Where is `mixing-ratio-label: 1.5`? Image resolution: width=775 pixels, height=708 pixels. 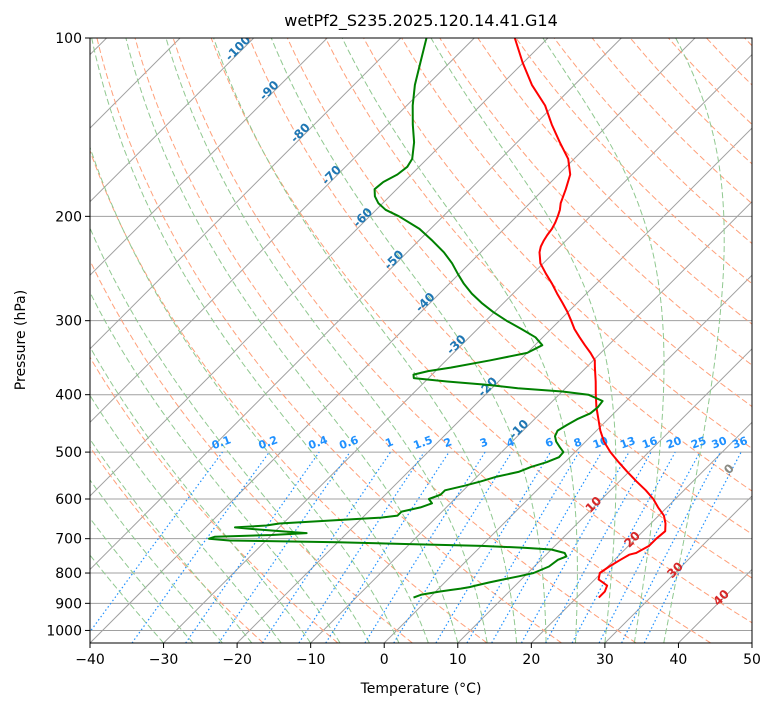 mixing-ratio-label: 1.5 is located at coordinates (423, 442).